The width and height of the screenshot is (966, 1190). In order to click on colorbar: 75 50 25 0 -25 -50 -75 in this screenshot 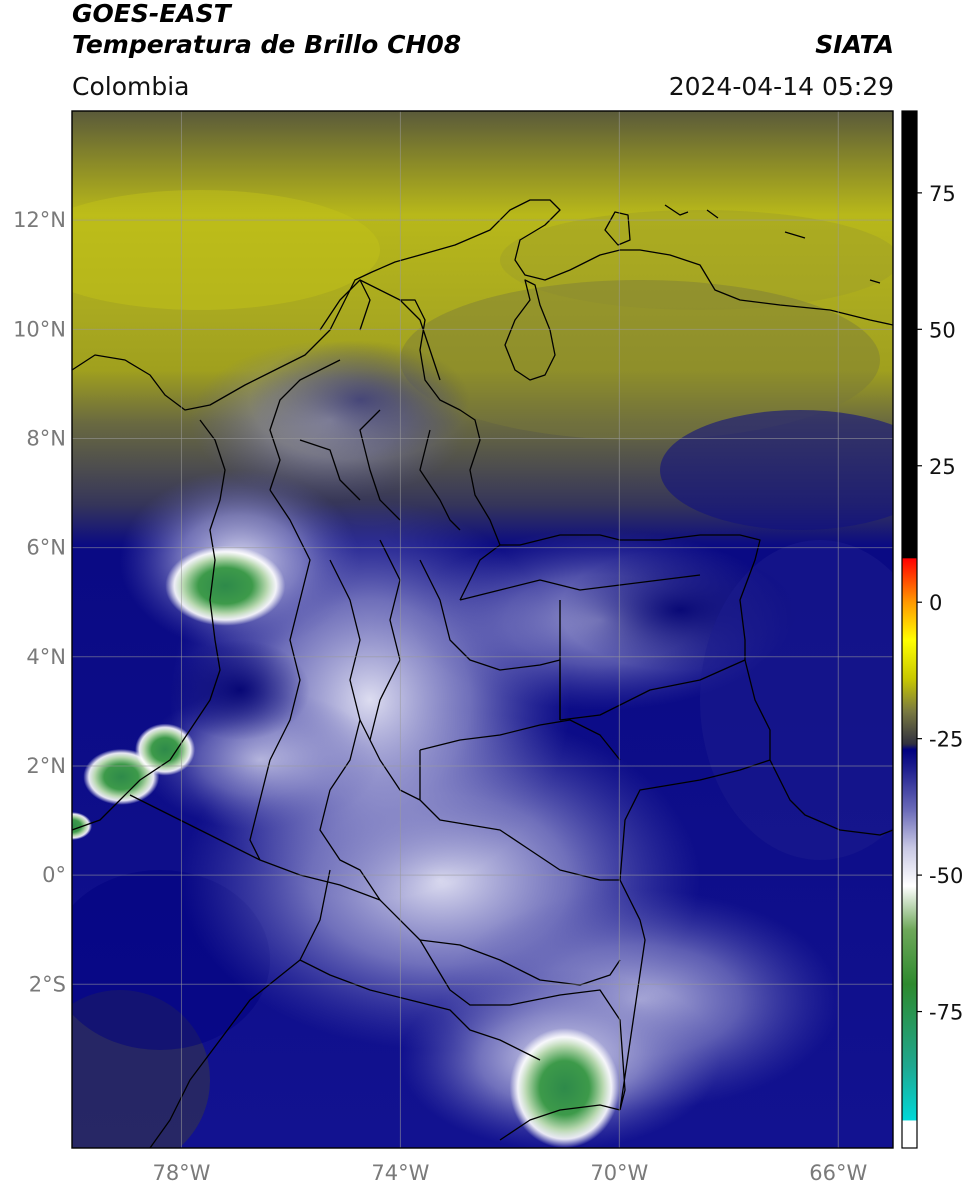, I will do `click(932, 629)`.